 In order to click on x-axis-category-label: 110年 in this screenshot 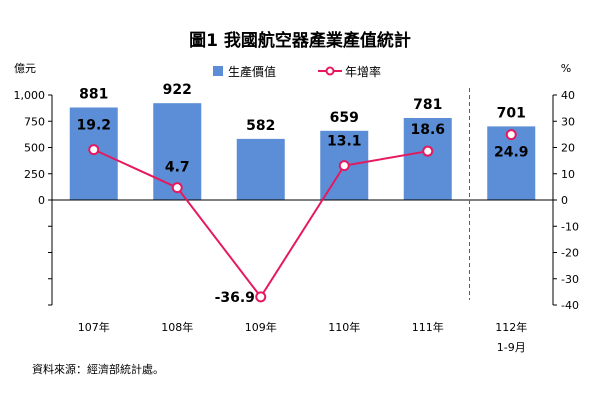, I will do `click(344, 327)`.